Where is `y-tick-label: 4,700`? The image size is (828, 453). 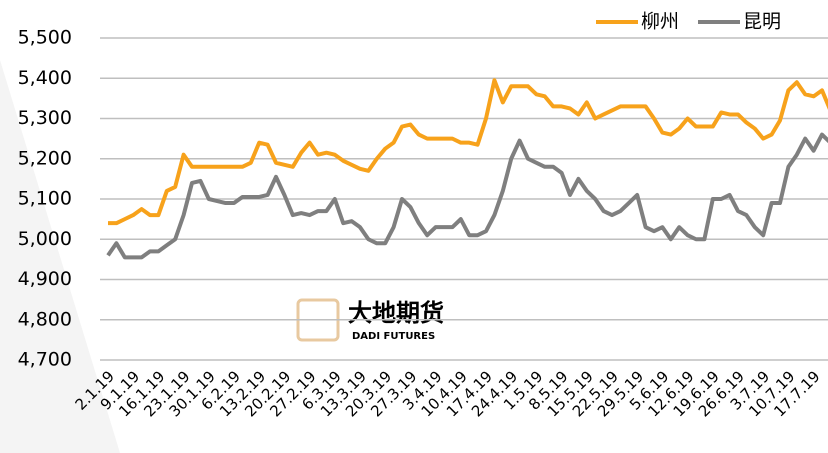
y-tick-label: 4,700 is located at coordinates (45, 360).